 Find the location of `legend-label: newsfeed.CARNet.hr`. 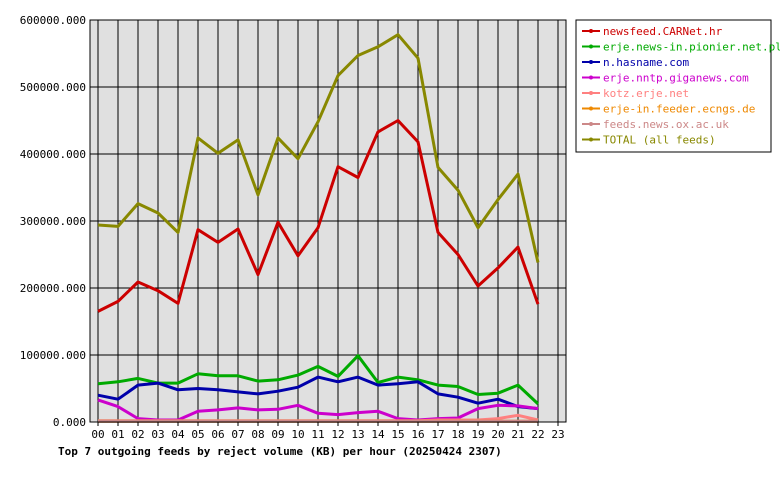

legend-label: newsfeed.CARNet.hr is located at coordinates (663, 31).